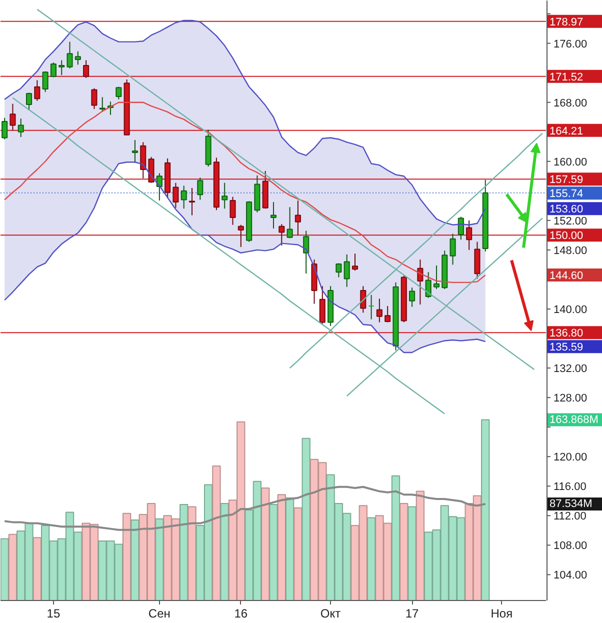 This screenshot has width=602, height=623. What do you see at coordinates (567, 77) in the screenshot?
I see `ref-line-label: 171.52` at bounding box center [567, 77].